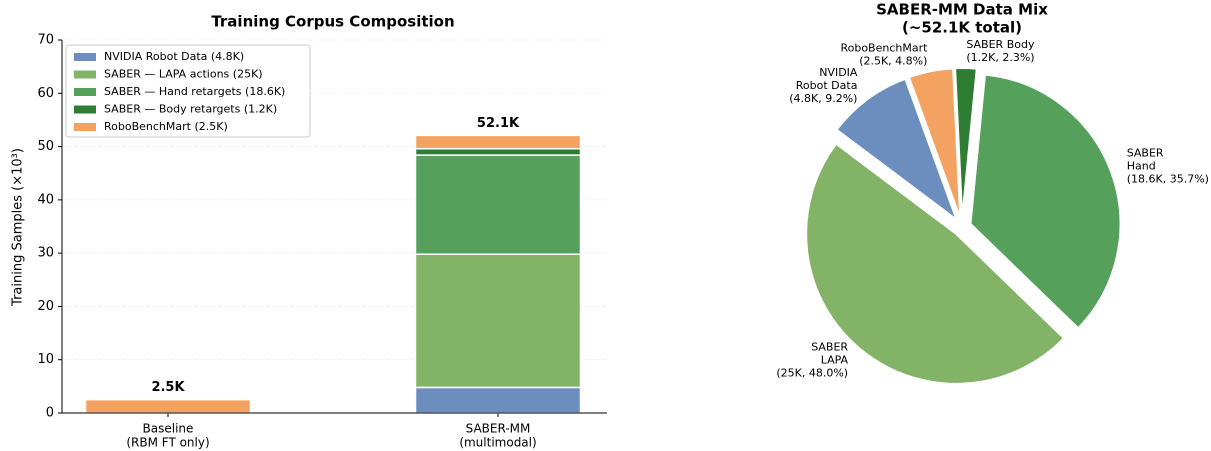 The width and height of the screenshot is (1211, 451). What do you see at coordinates (45, 199) in the screenshot?
I see `y-tick-label: 40` at bounding box center [45, 199].